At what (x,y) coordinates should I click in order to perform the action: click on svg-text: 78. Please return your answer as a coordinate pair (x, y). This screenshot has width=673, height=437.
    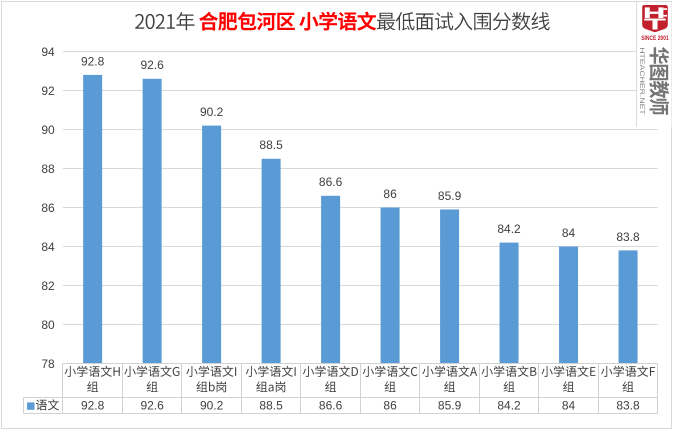
    Looking at the image, I should click on (48, 364).